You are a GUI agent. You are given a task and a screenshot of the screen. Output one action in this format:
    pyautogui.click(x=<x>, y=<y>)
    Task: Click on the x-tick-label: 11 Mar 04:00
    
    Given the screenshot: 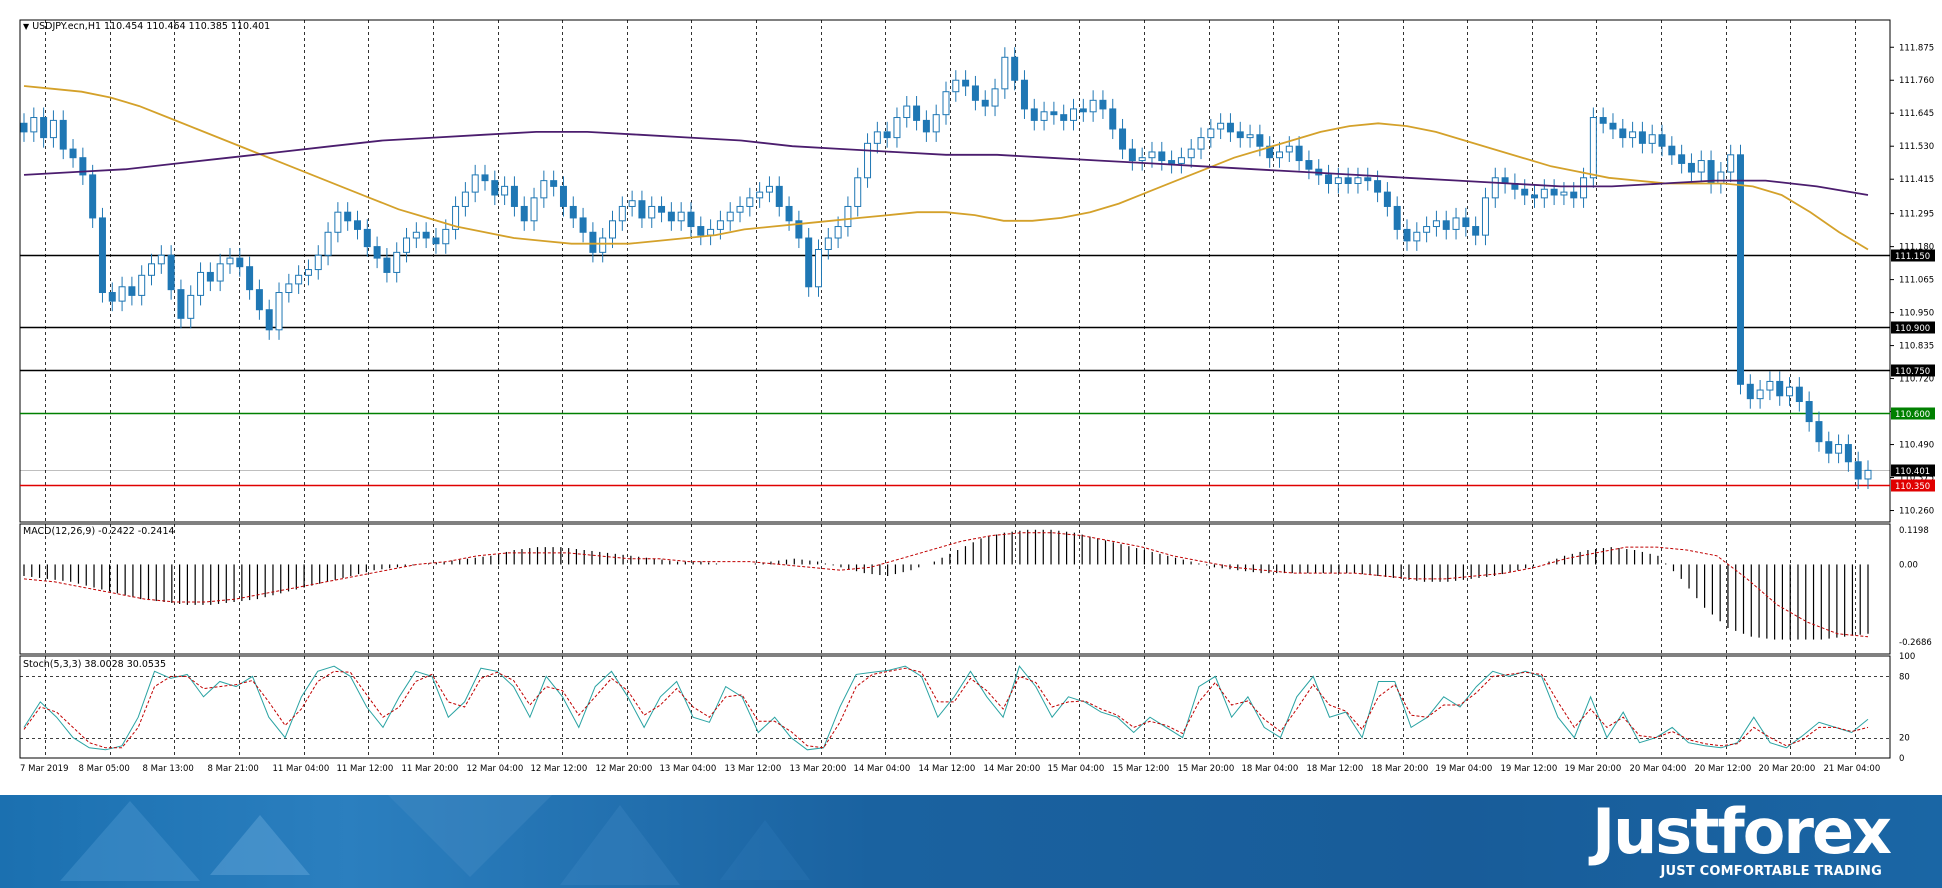 What is the action you would take?
    pyautogui.click(x=301, y=769)
    